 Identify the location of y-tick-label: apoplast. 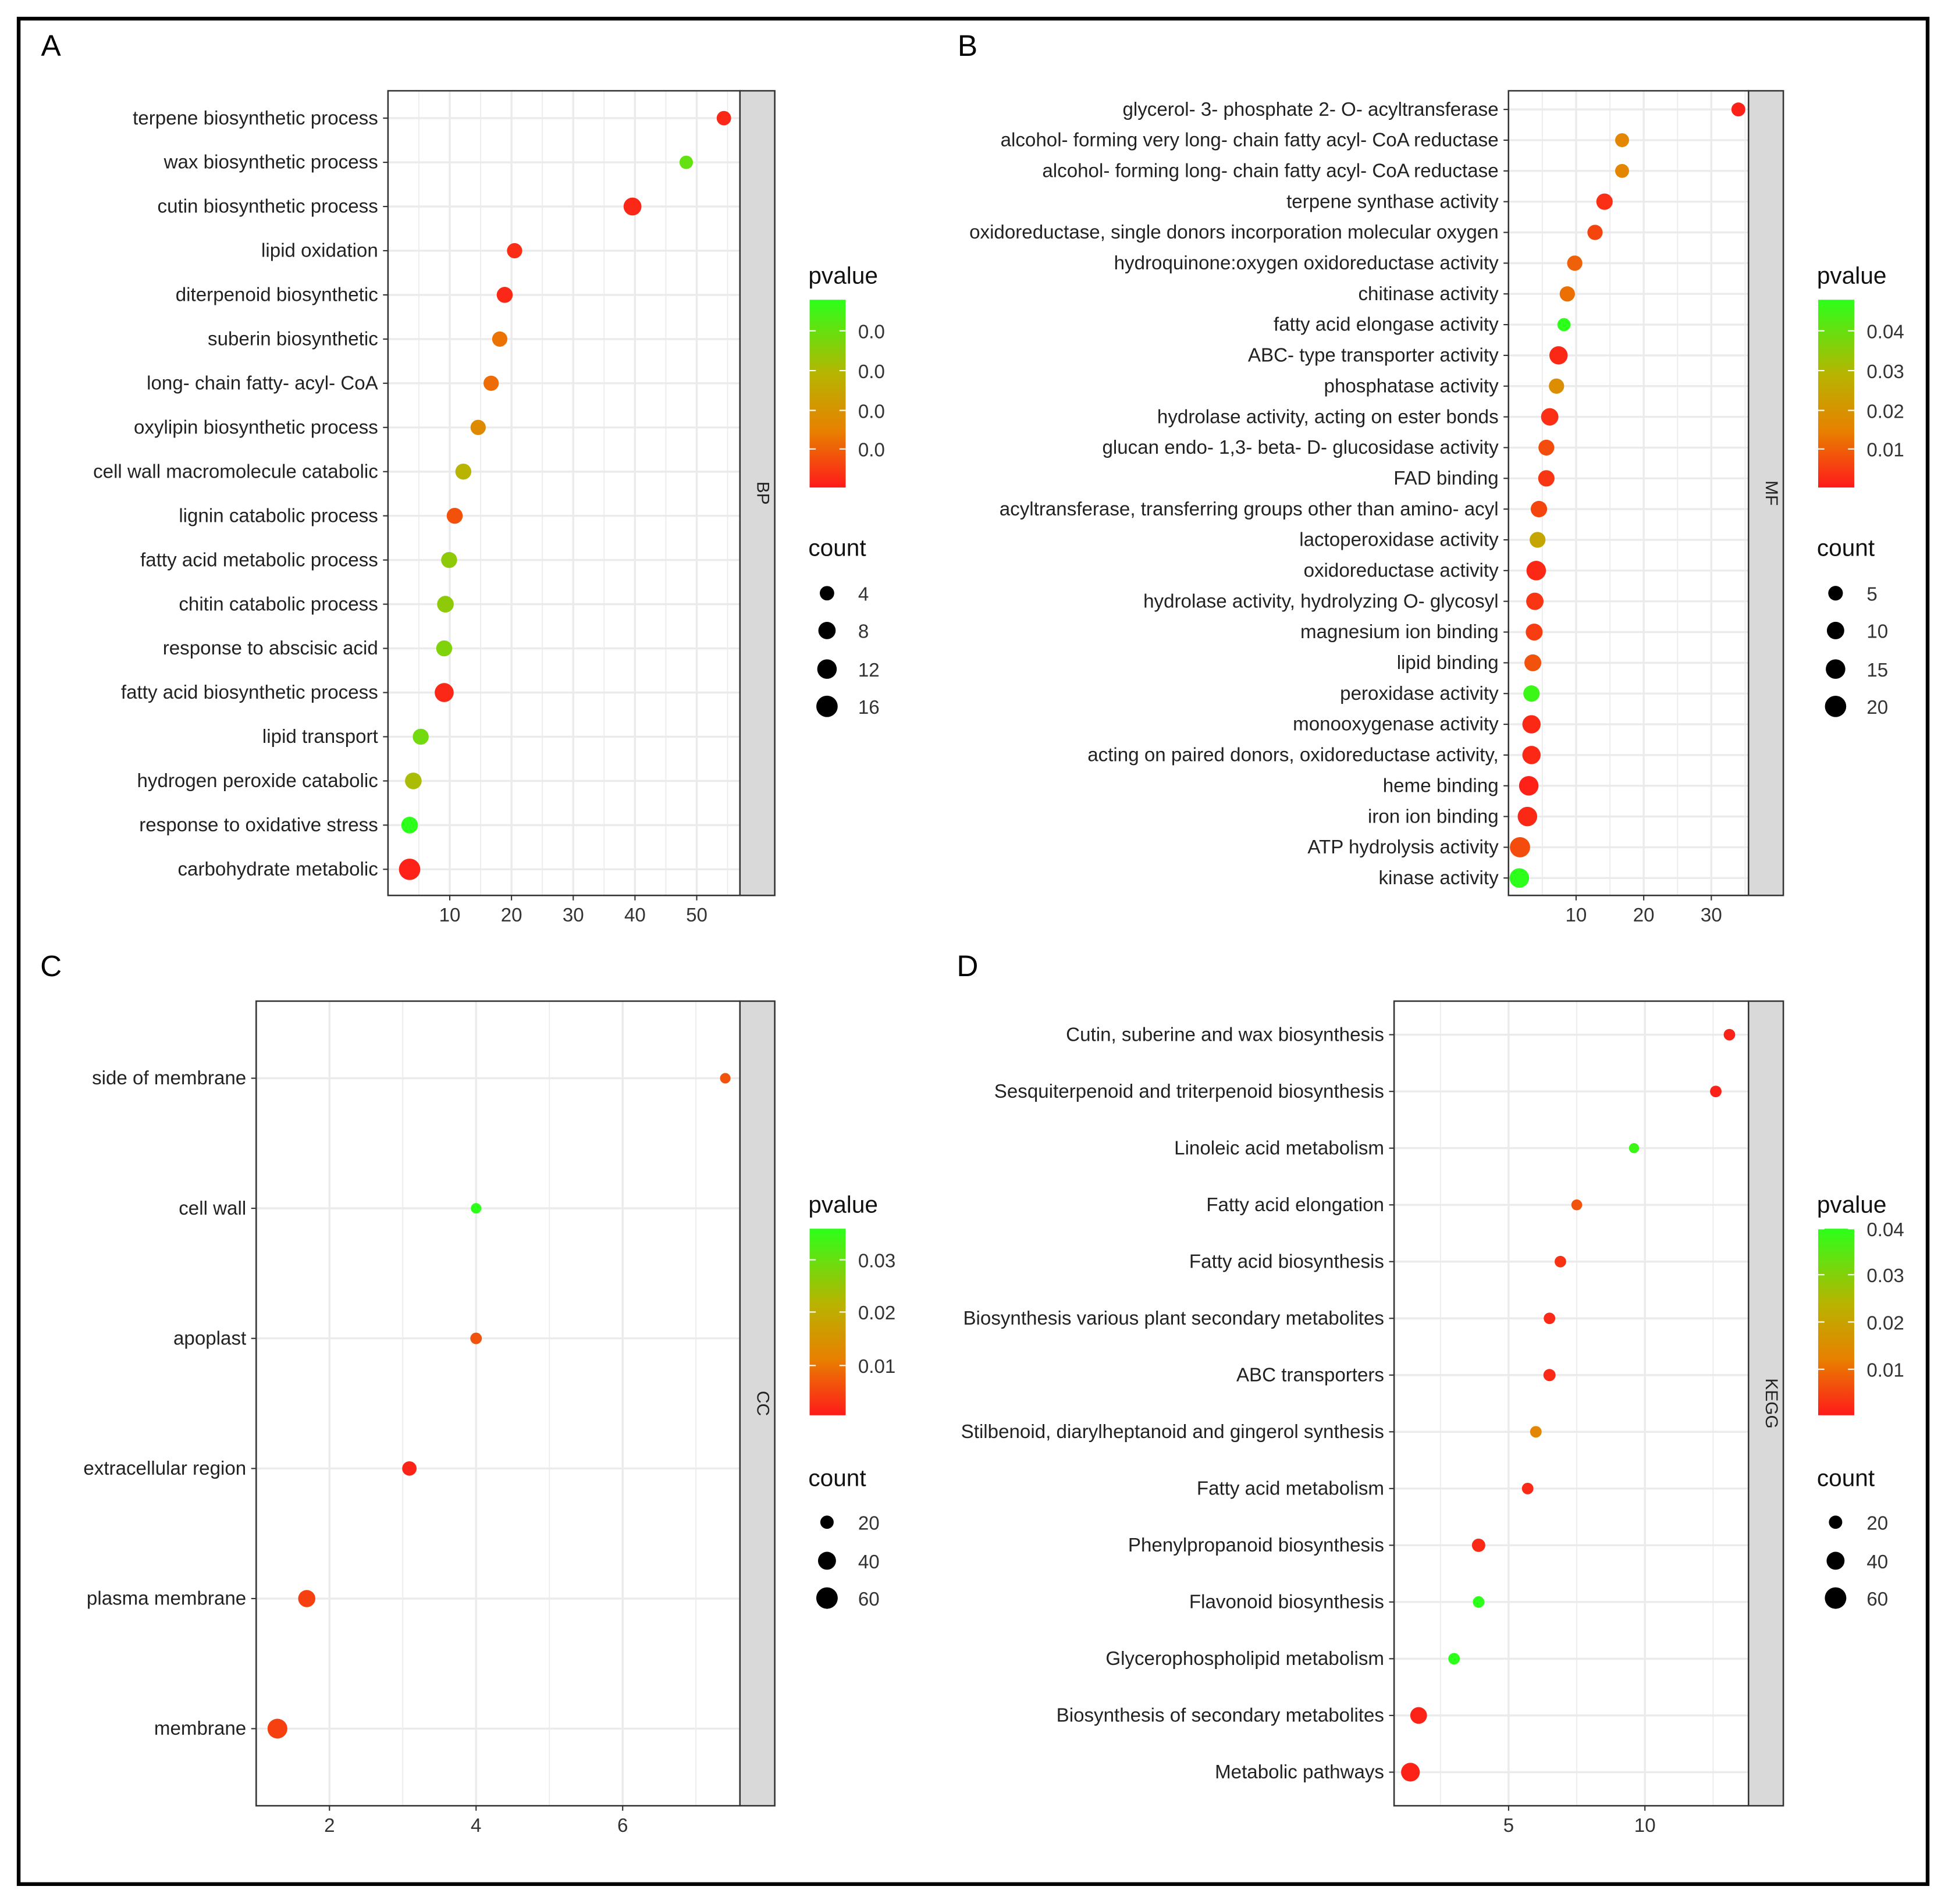
(209, 1338).